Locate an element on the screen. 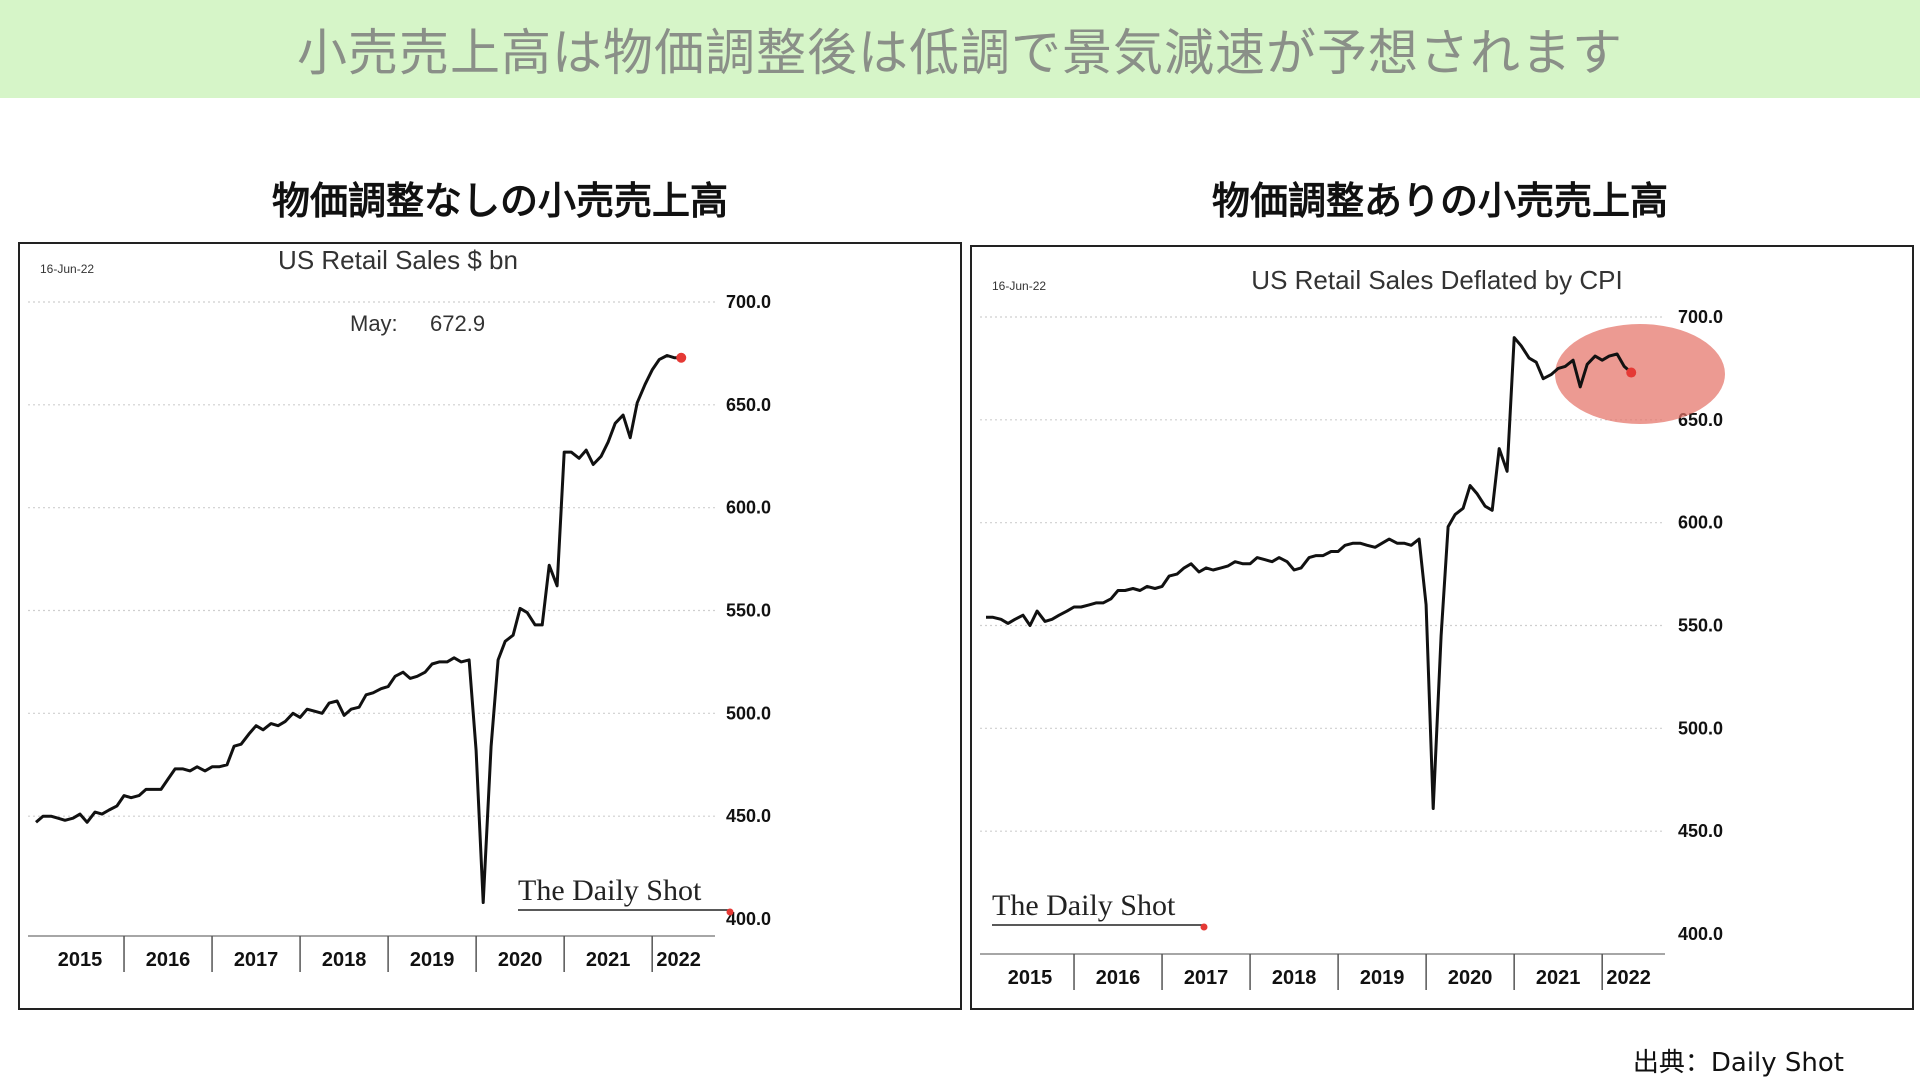 Image resolution: width=1920 pixels, height=1080 pixels. annotation-value: 672.9 is located at coordinates (457, 323).